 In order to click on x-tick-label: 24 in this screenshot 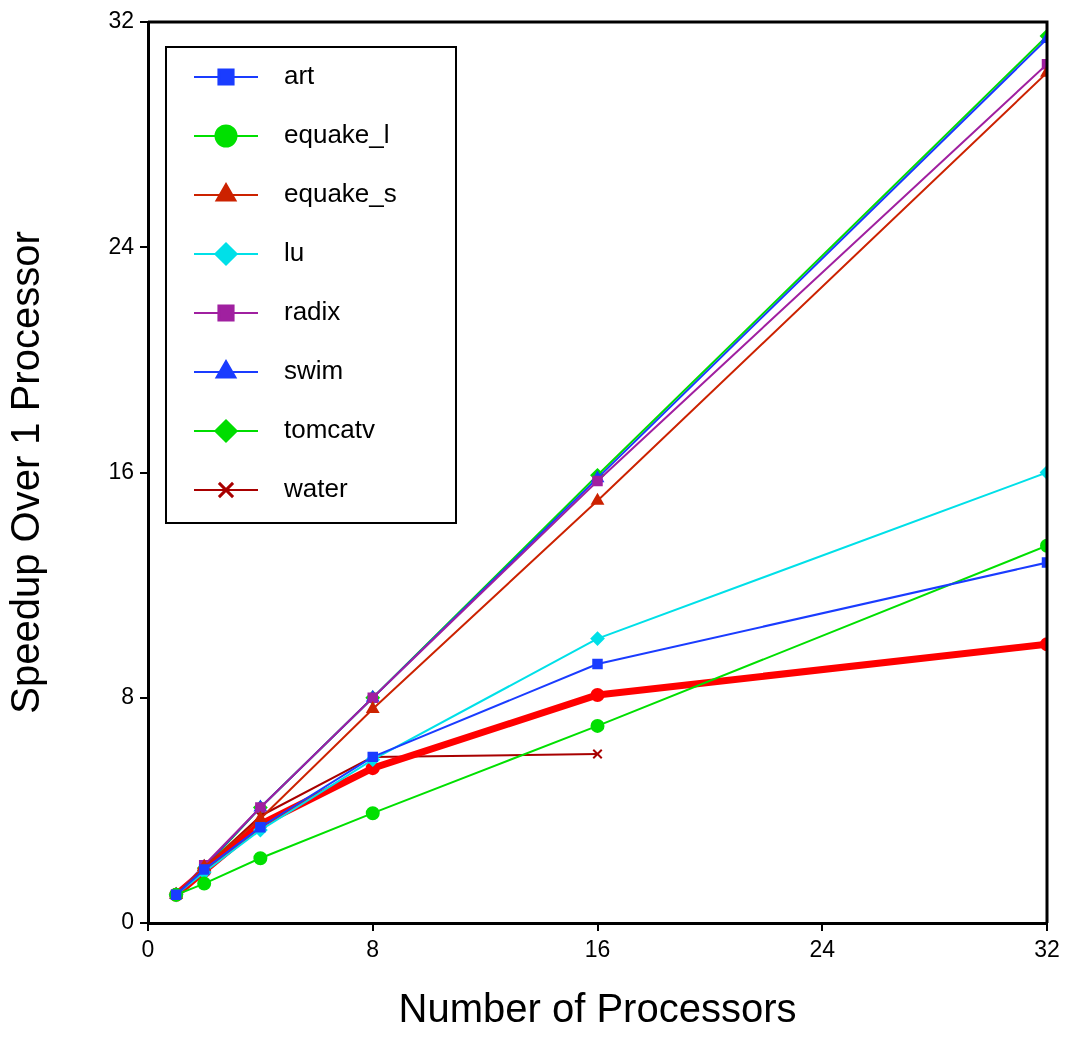, I will do `click(822, 949)`.